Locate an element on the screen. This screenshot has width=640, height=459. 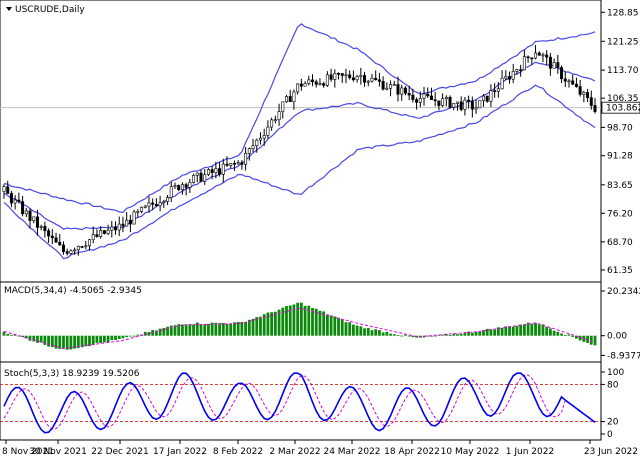
collapse-triangle-icon is located at coordinates (9, 9).